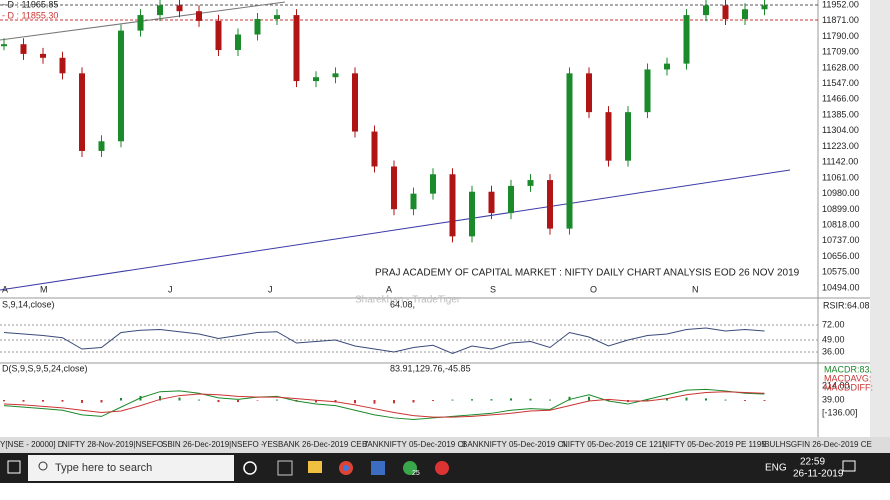  I want to click on task-icon, so click(285, 468).